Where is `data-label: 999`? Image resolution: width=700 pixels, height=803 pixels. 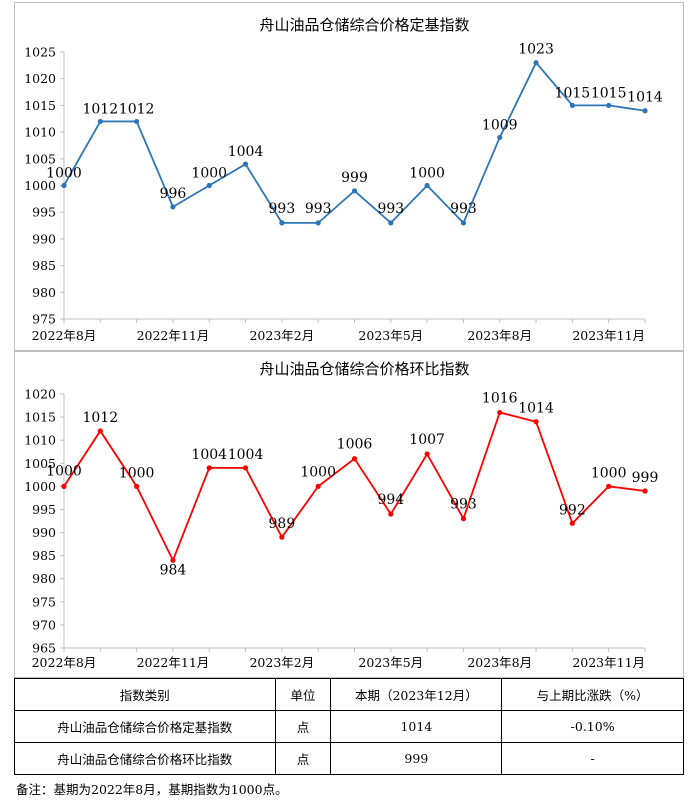 data-label: 999 is located at coordinates (645, 478).